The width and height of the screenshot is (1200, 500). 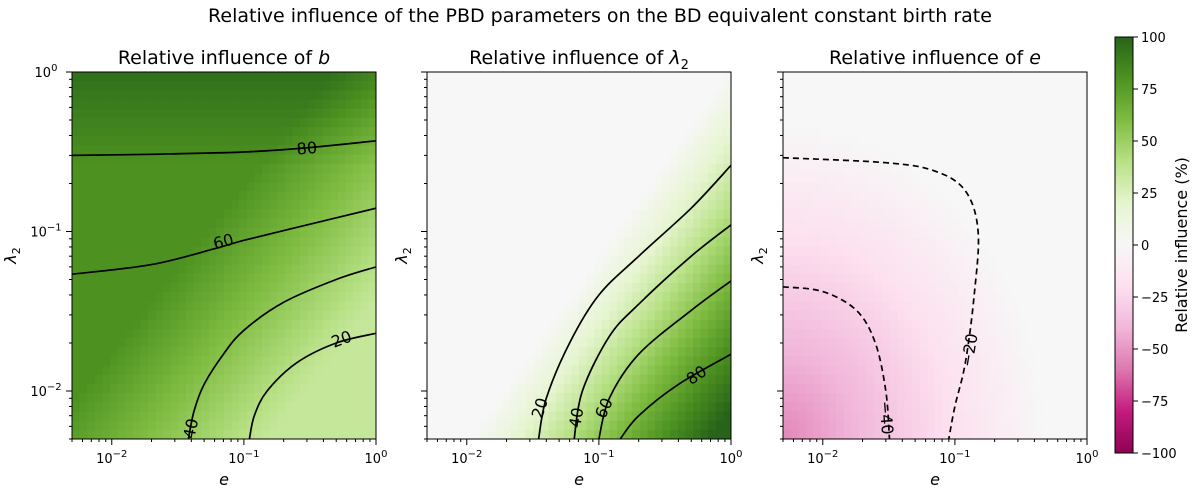 What do you see at coordinates (1145, 246) in the screenshot?
I see `colorbar-tick-label: 0` at bounding box center [1145, 246].